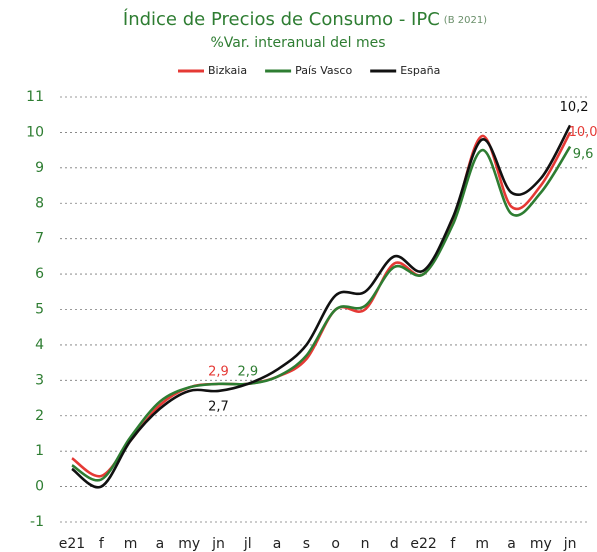  Describe the element at coordinates (306, 544) in the screenshot. I see `x-tick-label: s` at that location.